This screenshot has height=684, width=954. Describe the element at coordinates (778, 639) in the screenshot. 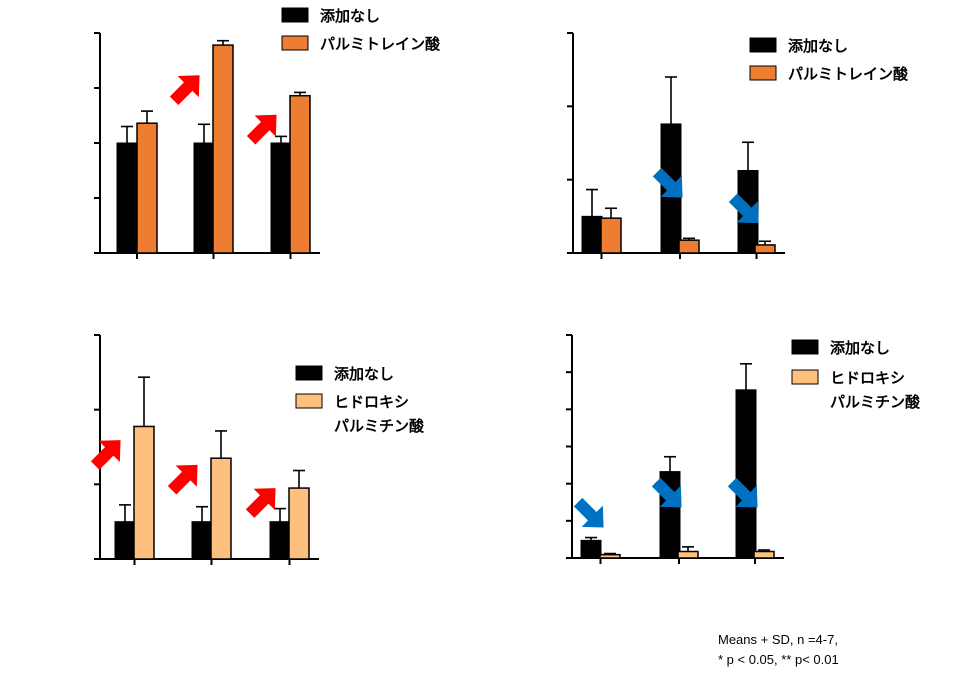

I see `footnote-stats: Means + SD, n =4-7,` at that location.